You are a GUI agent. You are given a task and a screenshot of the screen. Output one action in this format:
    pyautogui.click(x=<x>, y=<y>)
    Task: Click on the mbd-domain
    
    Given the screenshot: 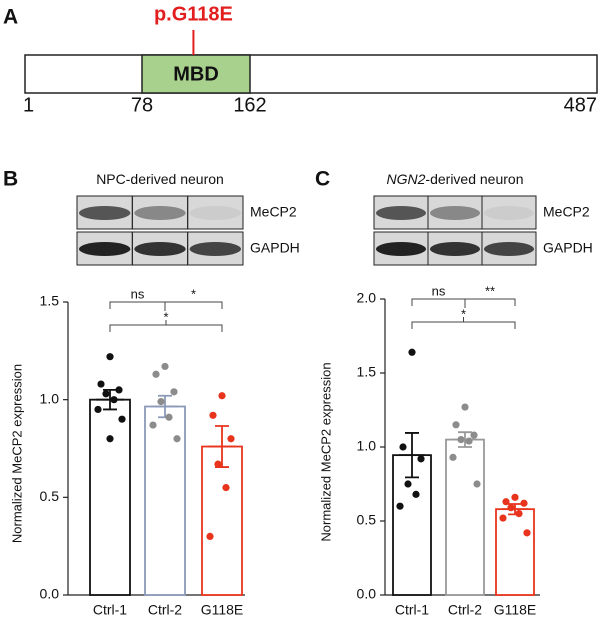 What is the action you would take?
    pyautogui.click(x=196, y=74)
    